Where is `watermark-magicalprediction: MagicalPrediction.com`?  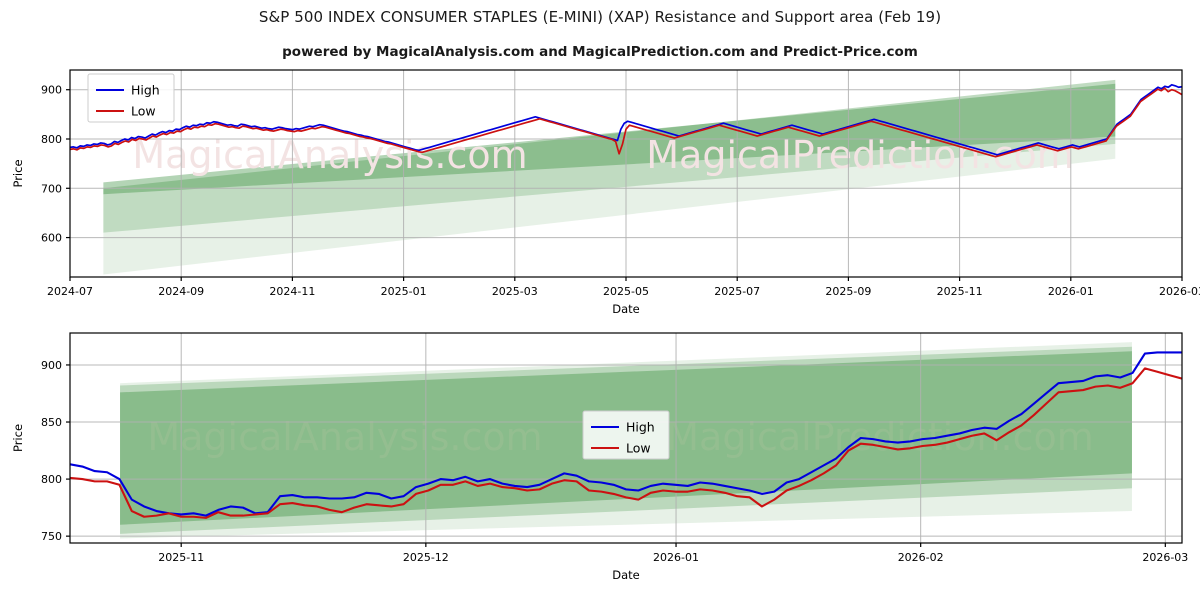
watermark-magicalprediction: MagicalPrediction.com is located at coordinates (860, 155).